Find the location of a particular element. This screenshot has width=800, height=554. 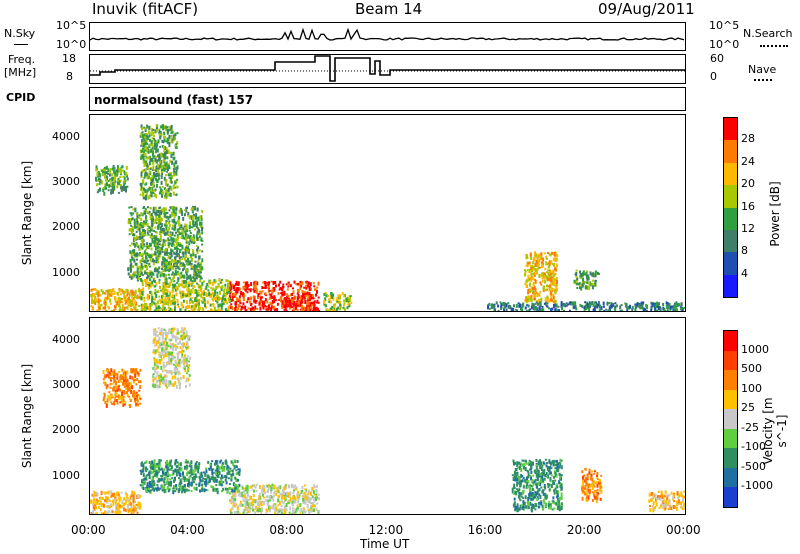

freq-tick-high: 18 is located at coordinates (69, 58).